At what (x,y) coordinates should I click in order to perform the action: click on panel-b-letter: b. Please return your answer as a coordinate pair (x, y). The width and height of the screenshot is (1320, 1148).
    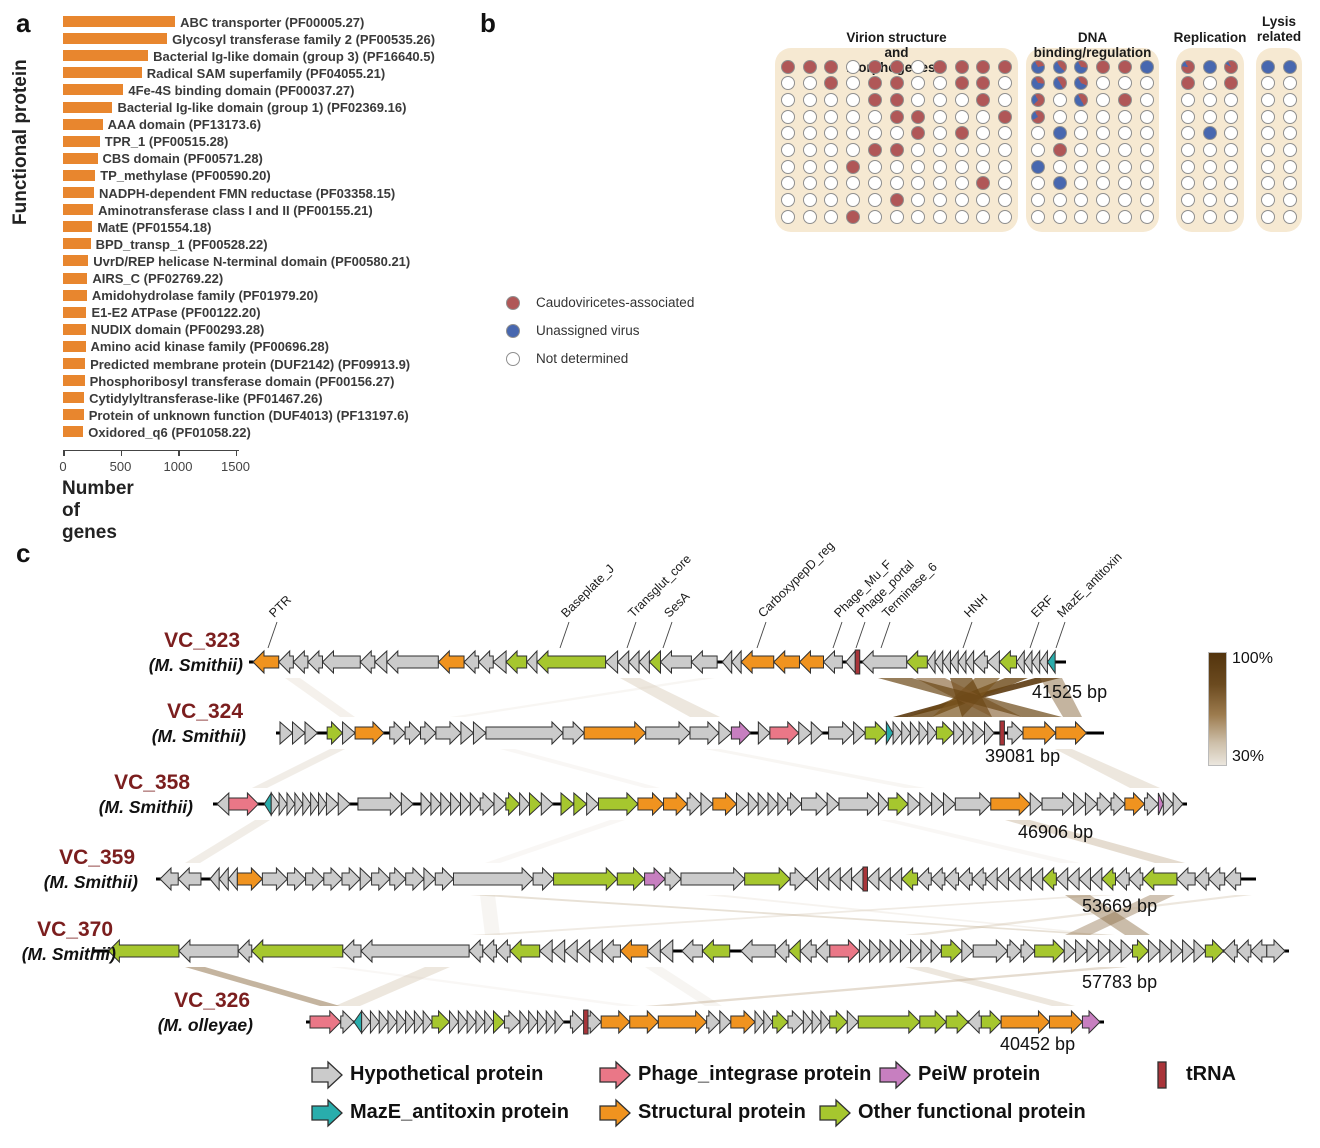
    Looking at the image, I should click on (488, 23).